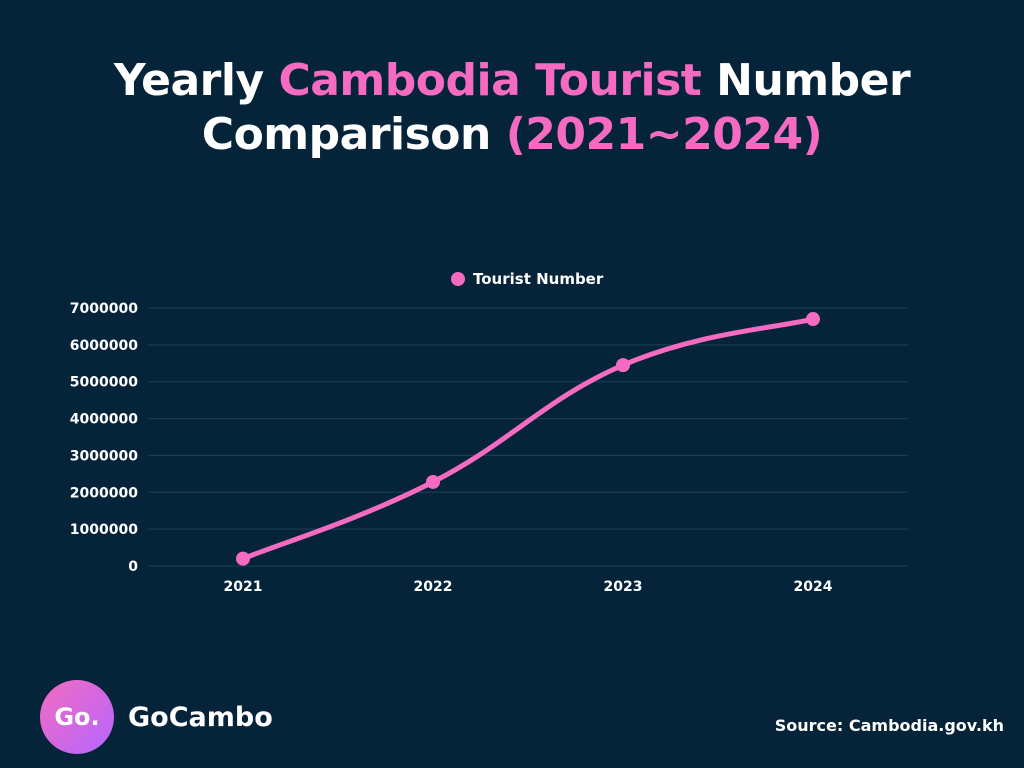 This screenshot has width=1024, height=768. I want to click on y-tick-label: 2000000, so click(104, 493).